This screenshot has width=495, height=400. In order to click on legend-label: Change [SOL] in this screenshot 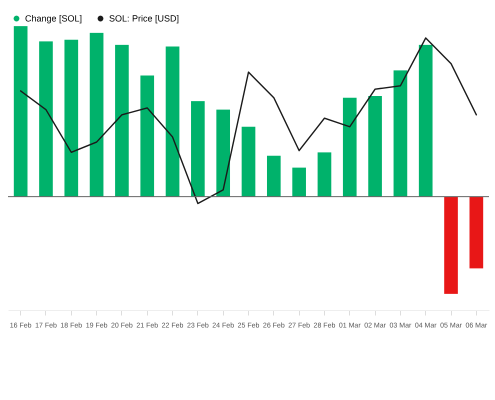, I will do `click(53, 19)`.